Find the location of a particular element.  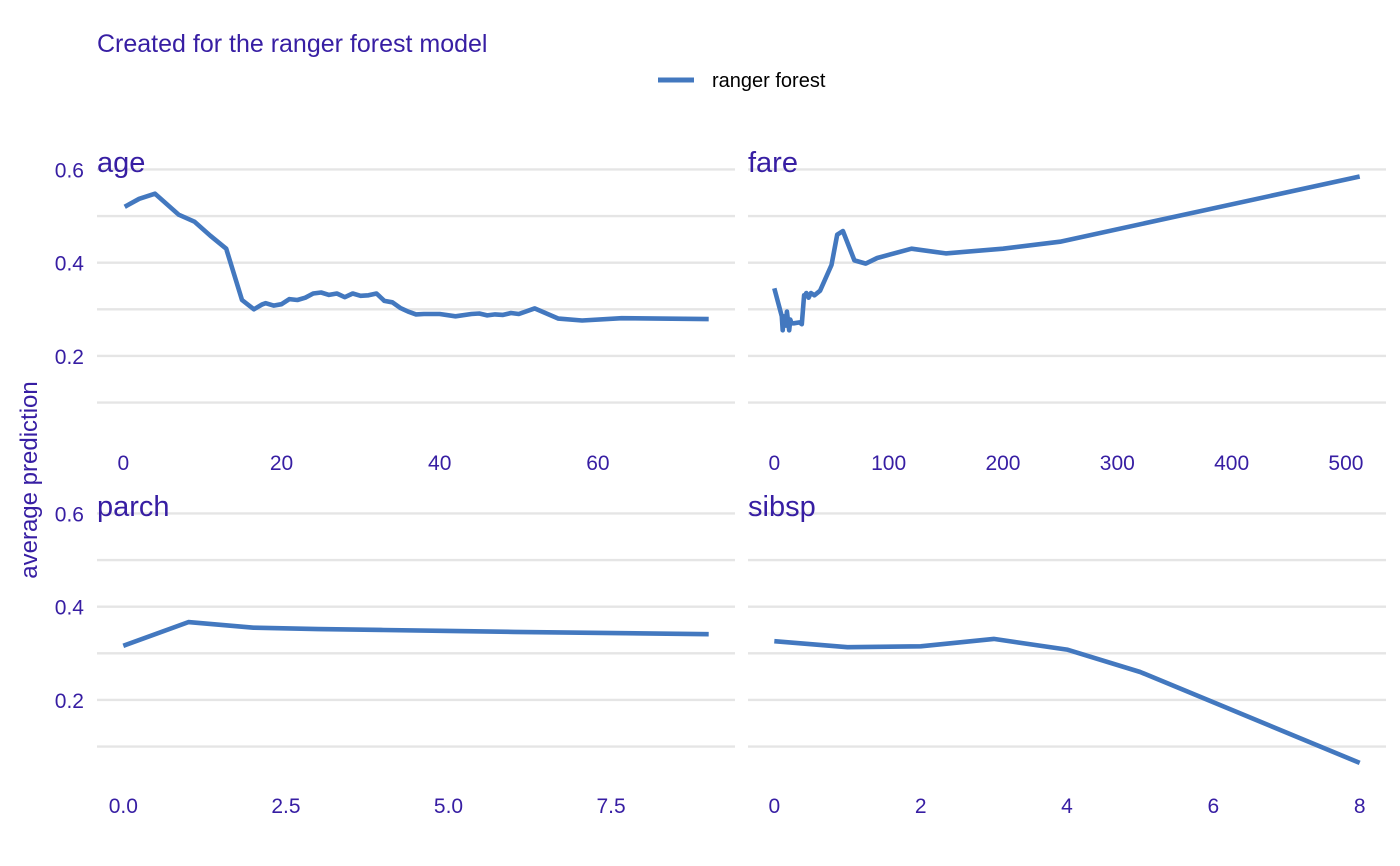

x-tick-label: 20 is located at coordinates (281, 463).